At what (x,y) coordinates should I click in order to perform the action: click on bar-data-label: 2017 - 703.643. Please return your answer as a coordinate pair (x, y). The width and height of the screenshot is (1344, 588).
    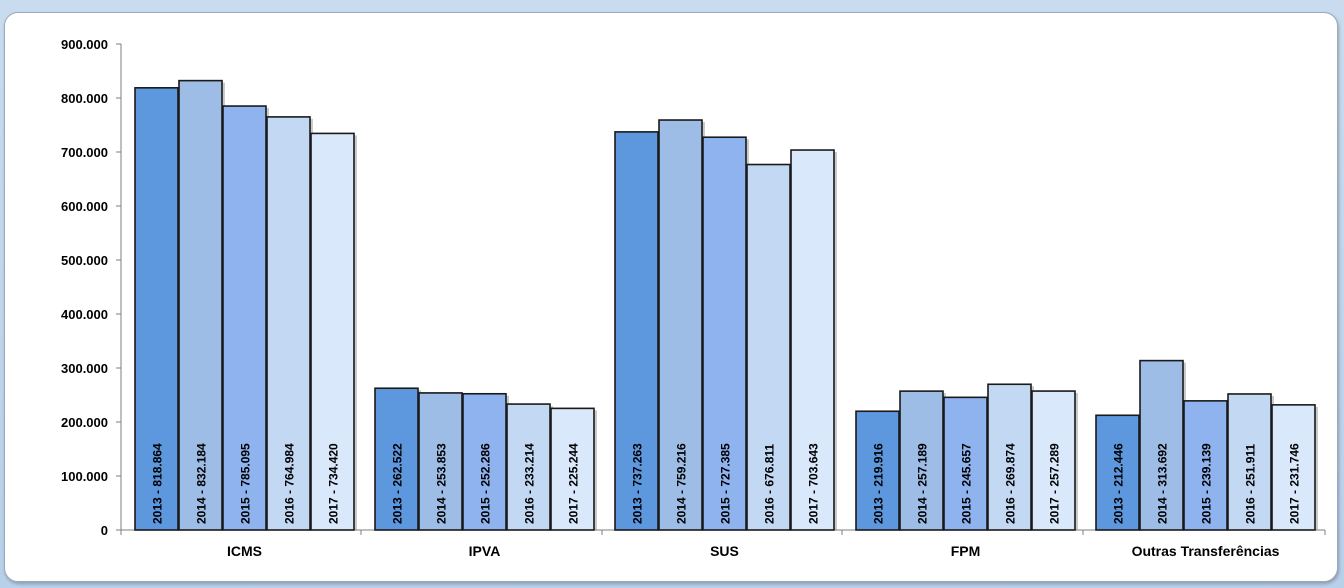
    Looking at the image, I should click on (814, 483).